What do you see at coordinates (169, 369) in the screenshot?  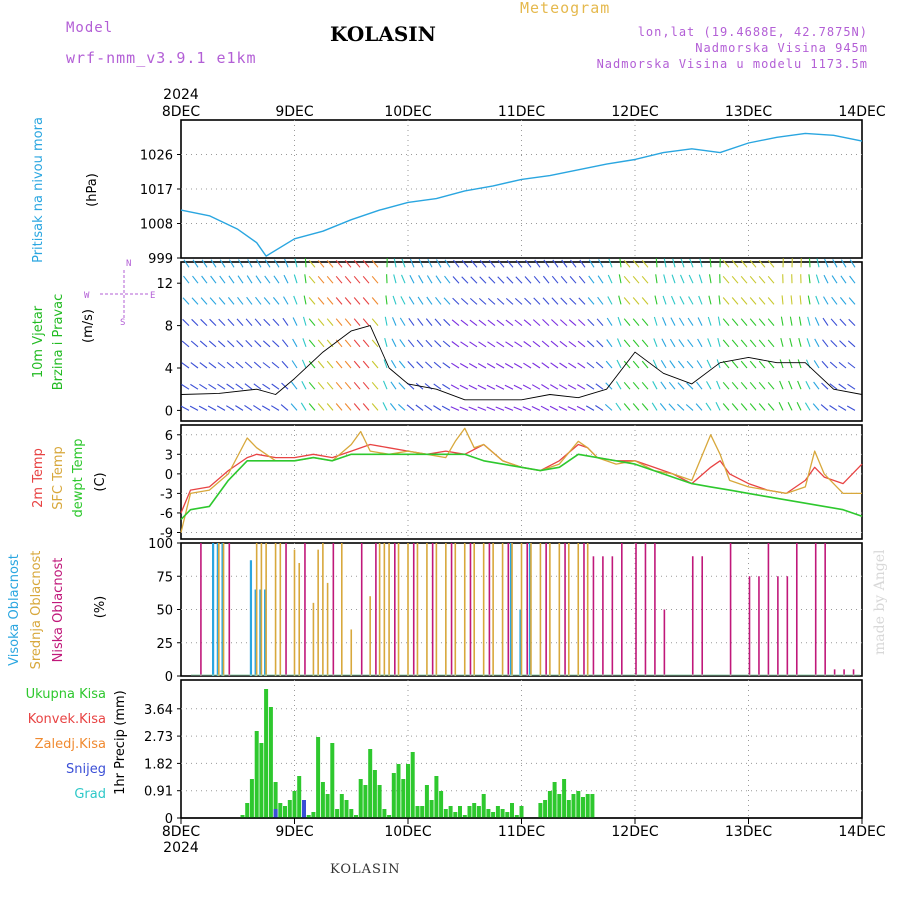 I see `y-tick-label: 4` at bounding box center [169, 369].